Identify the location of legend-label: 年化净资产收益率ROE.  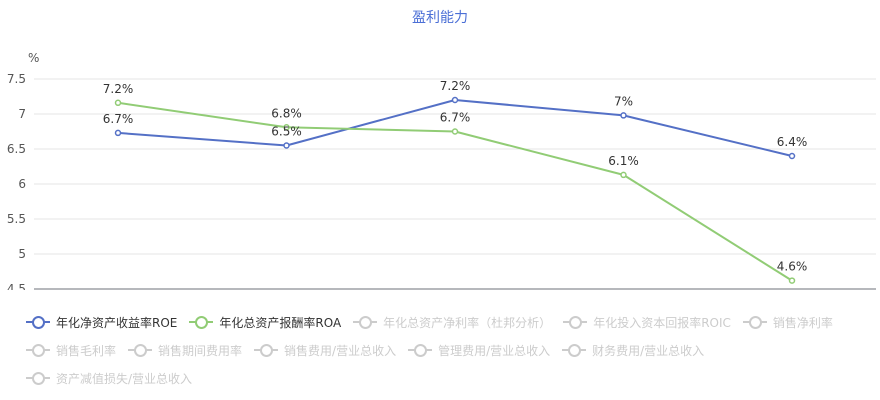
(117, 322).